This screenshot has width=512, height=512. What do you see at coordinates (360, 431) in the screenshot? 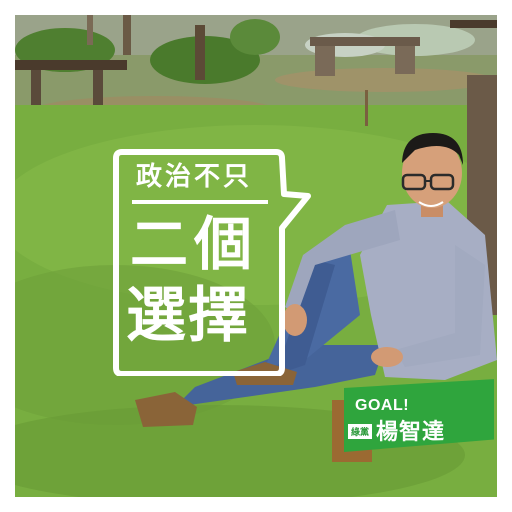
I see `party-tag: 綠黨` at bounding box center [360, 431].